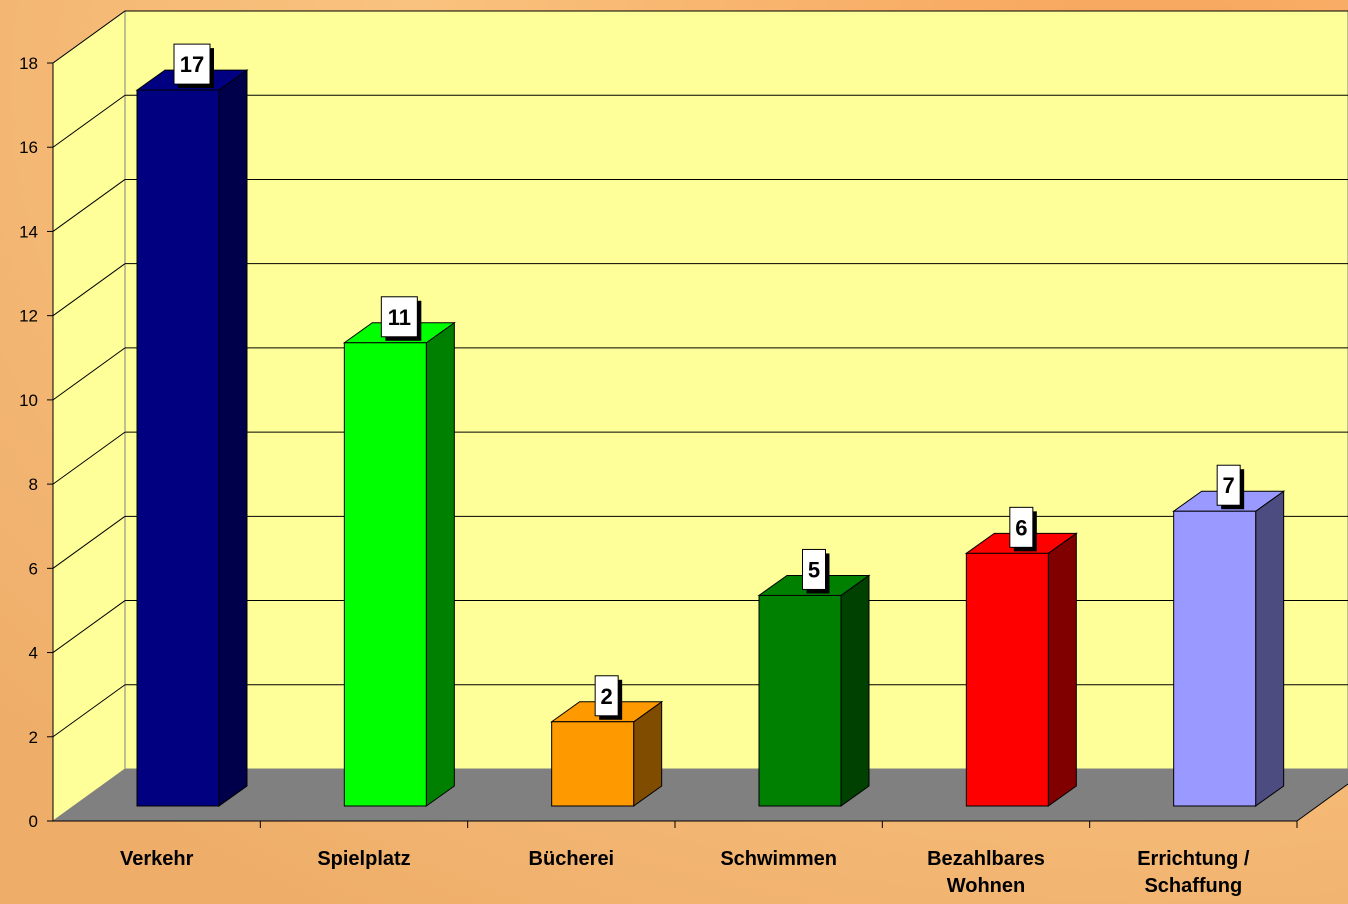  I want to click on data-label: 17, so click(192, 64).